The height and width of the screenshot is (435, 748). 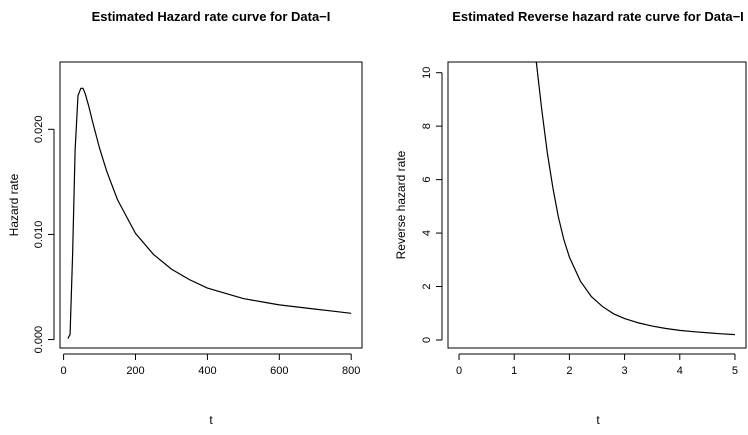 I want to click on hazard-x-tick-label: 200, so click(x=135, y=371).